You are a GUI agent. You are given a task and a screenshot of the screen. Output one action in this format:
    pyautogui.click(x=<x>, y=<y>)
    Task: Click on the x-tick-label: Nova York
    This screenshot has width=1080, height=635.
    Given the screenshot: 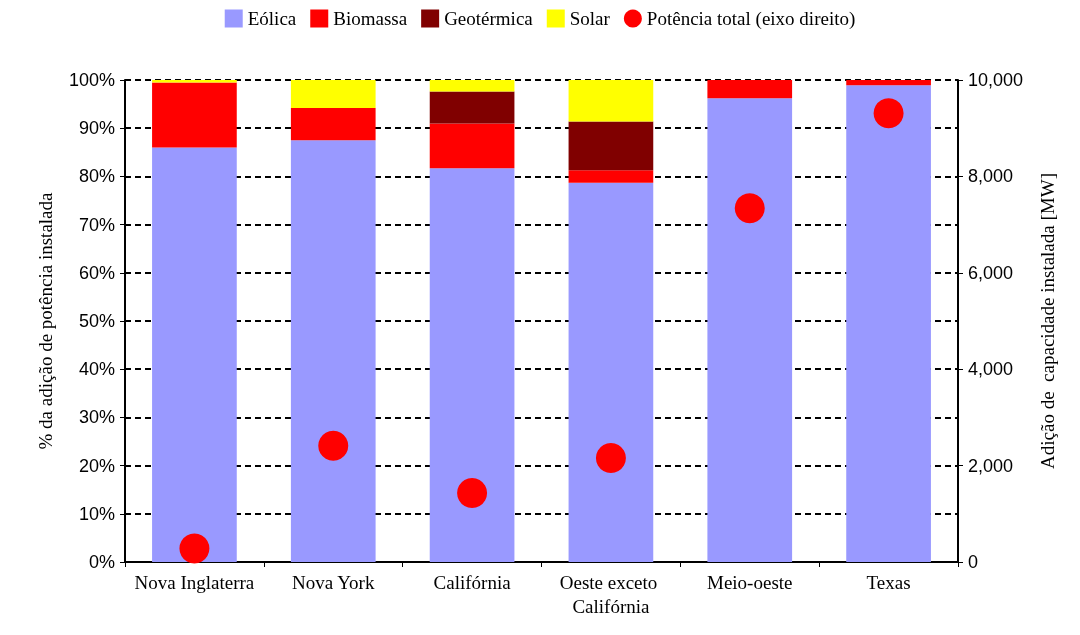 What is the action you would take?
    pyautogui.click(x=333, y=582)
    